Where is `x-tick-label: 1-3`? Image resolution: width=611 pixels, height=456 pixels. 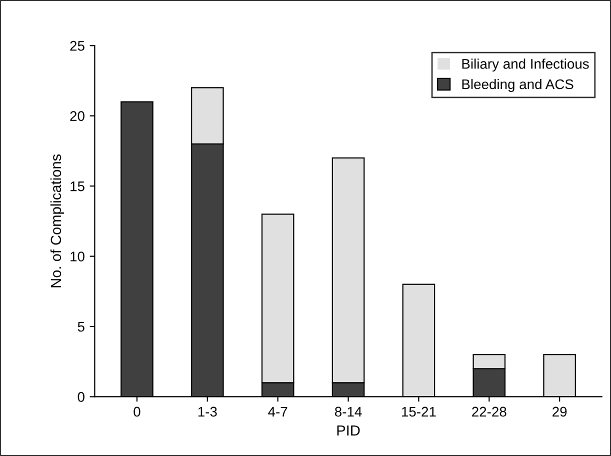 x-tick-label: 1-3 is located at coordinates (207, 411).